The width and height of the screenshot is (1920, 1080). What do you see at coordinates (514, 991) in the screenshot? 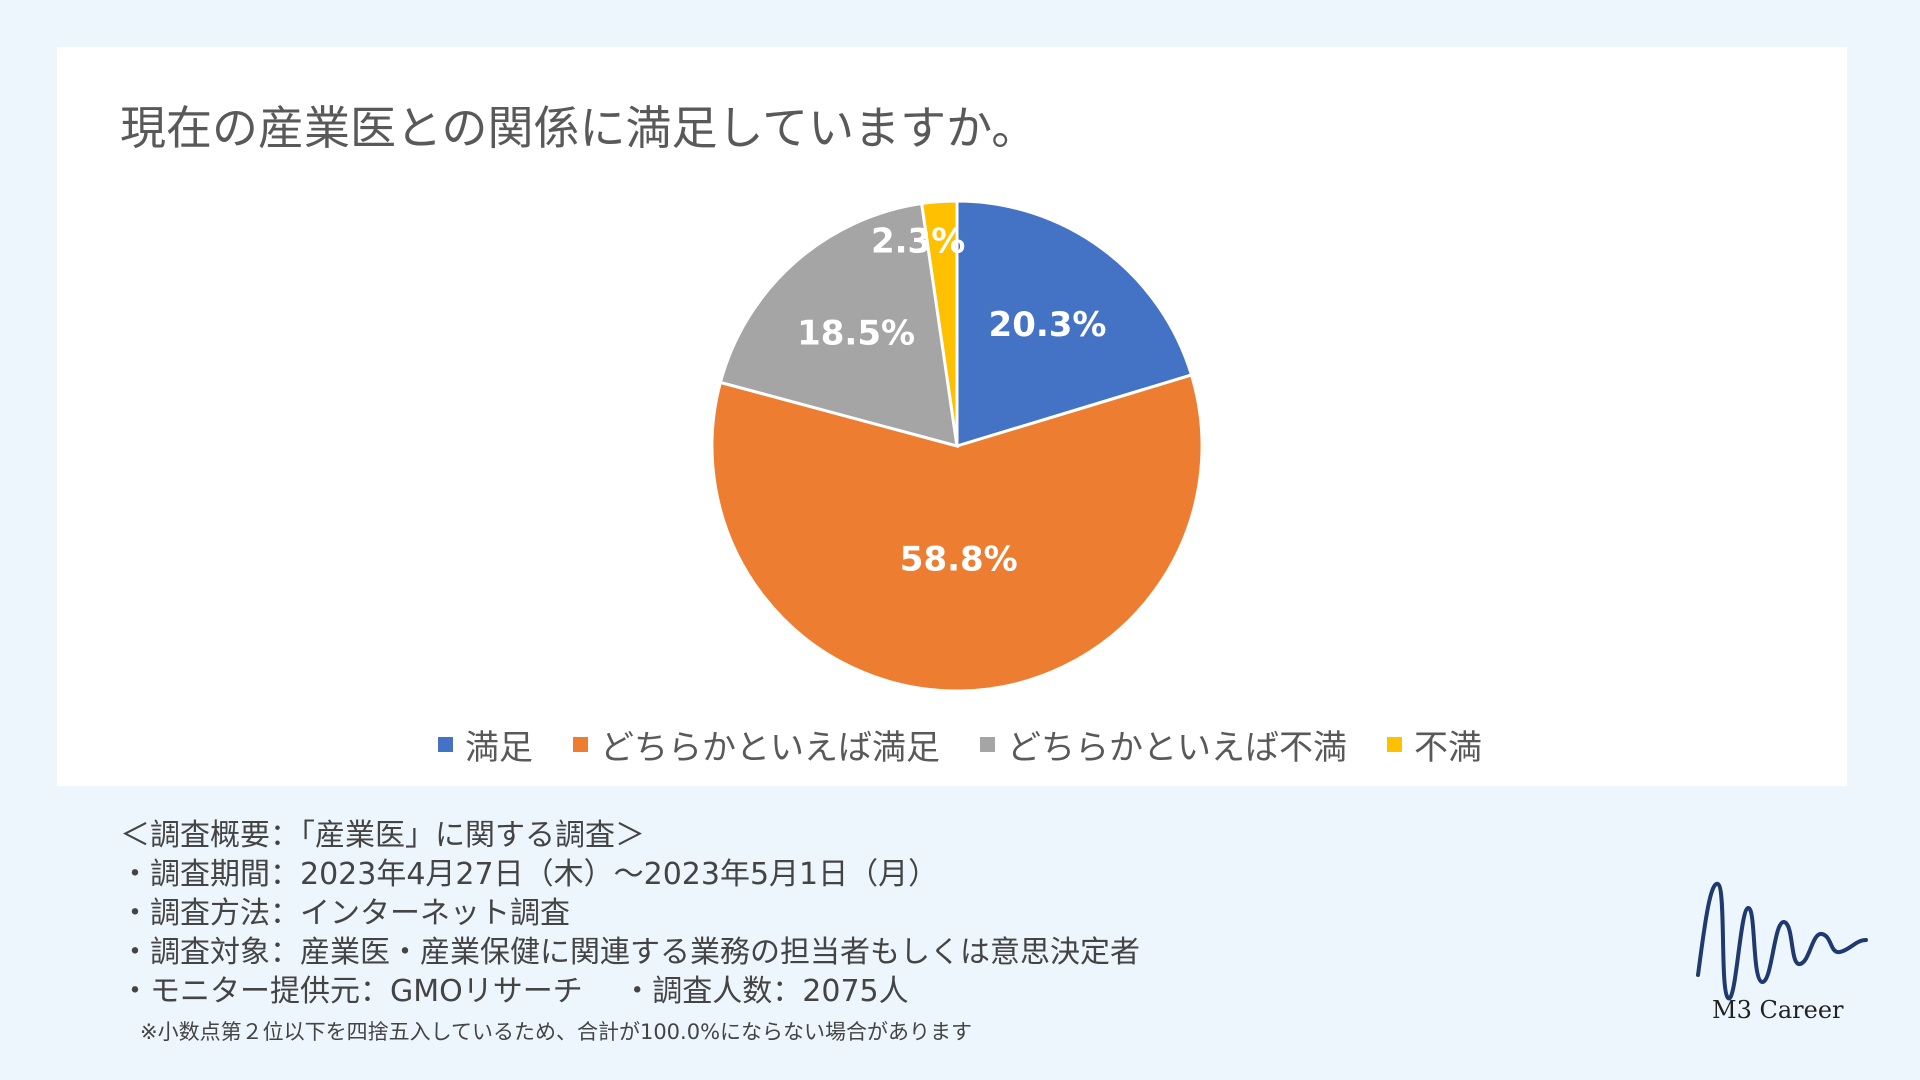
I see `survey-provider: ・モニター提供元：GMOリサーチ ・調査人数：2075人` at bounding box center [514, 991].